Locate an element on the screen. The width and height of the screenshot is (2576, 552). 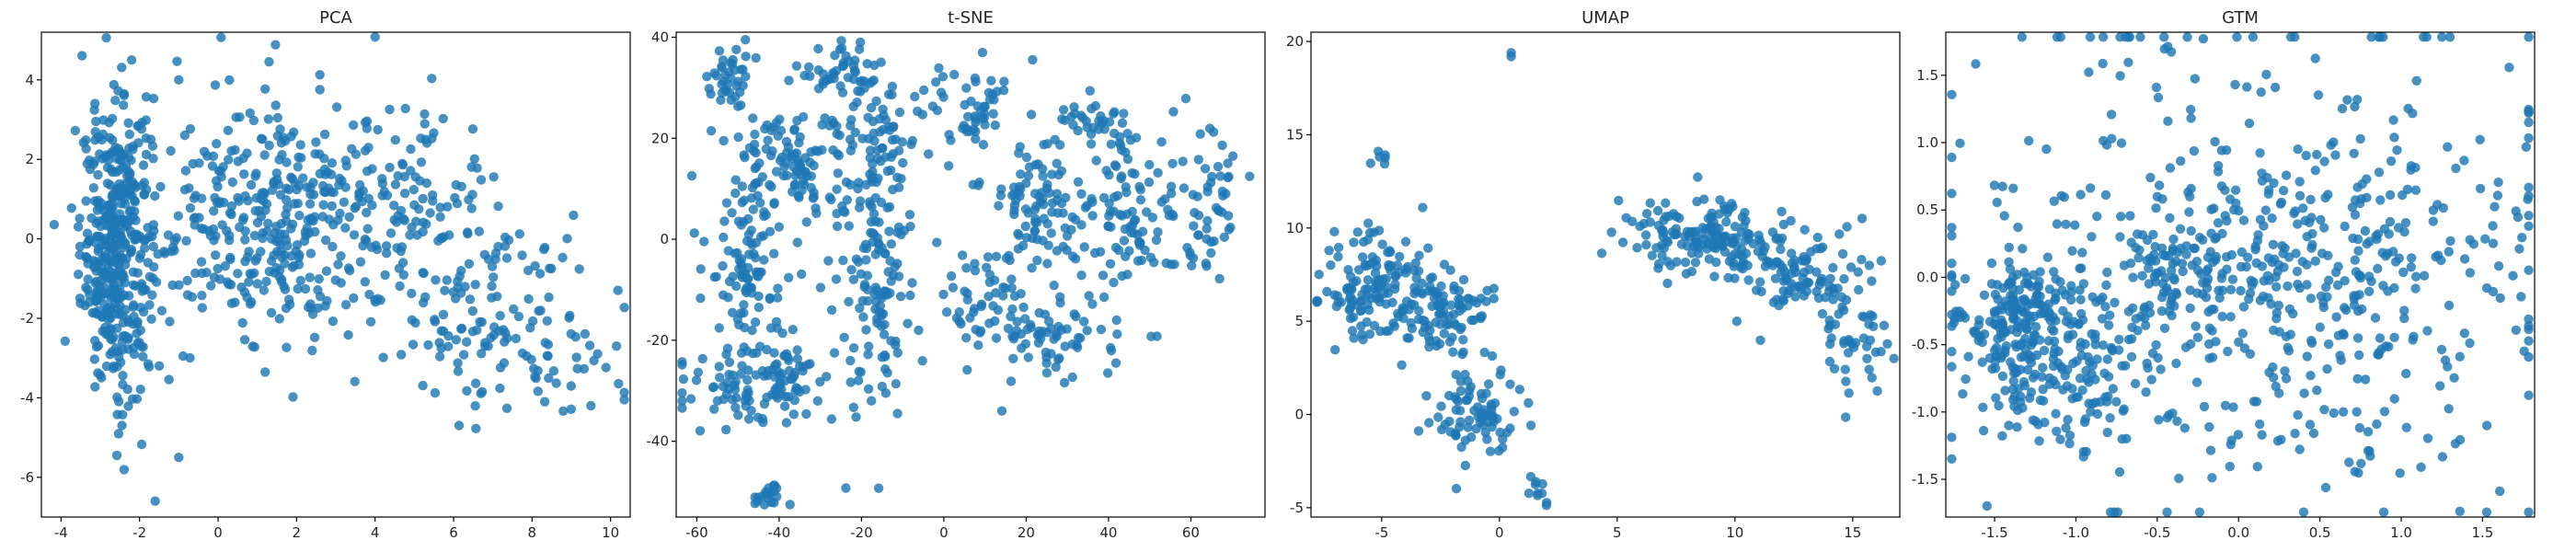
umap-y-tick-label: 10 is located at coordinates (1295, 228).